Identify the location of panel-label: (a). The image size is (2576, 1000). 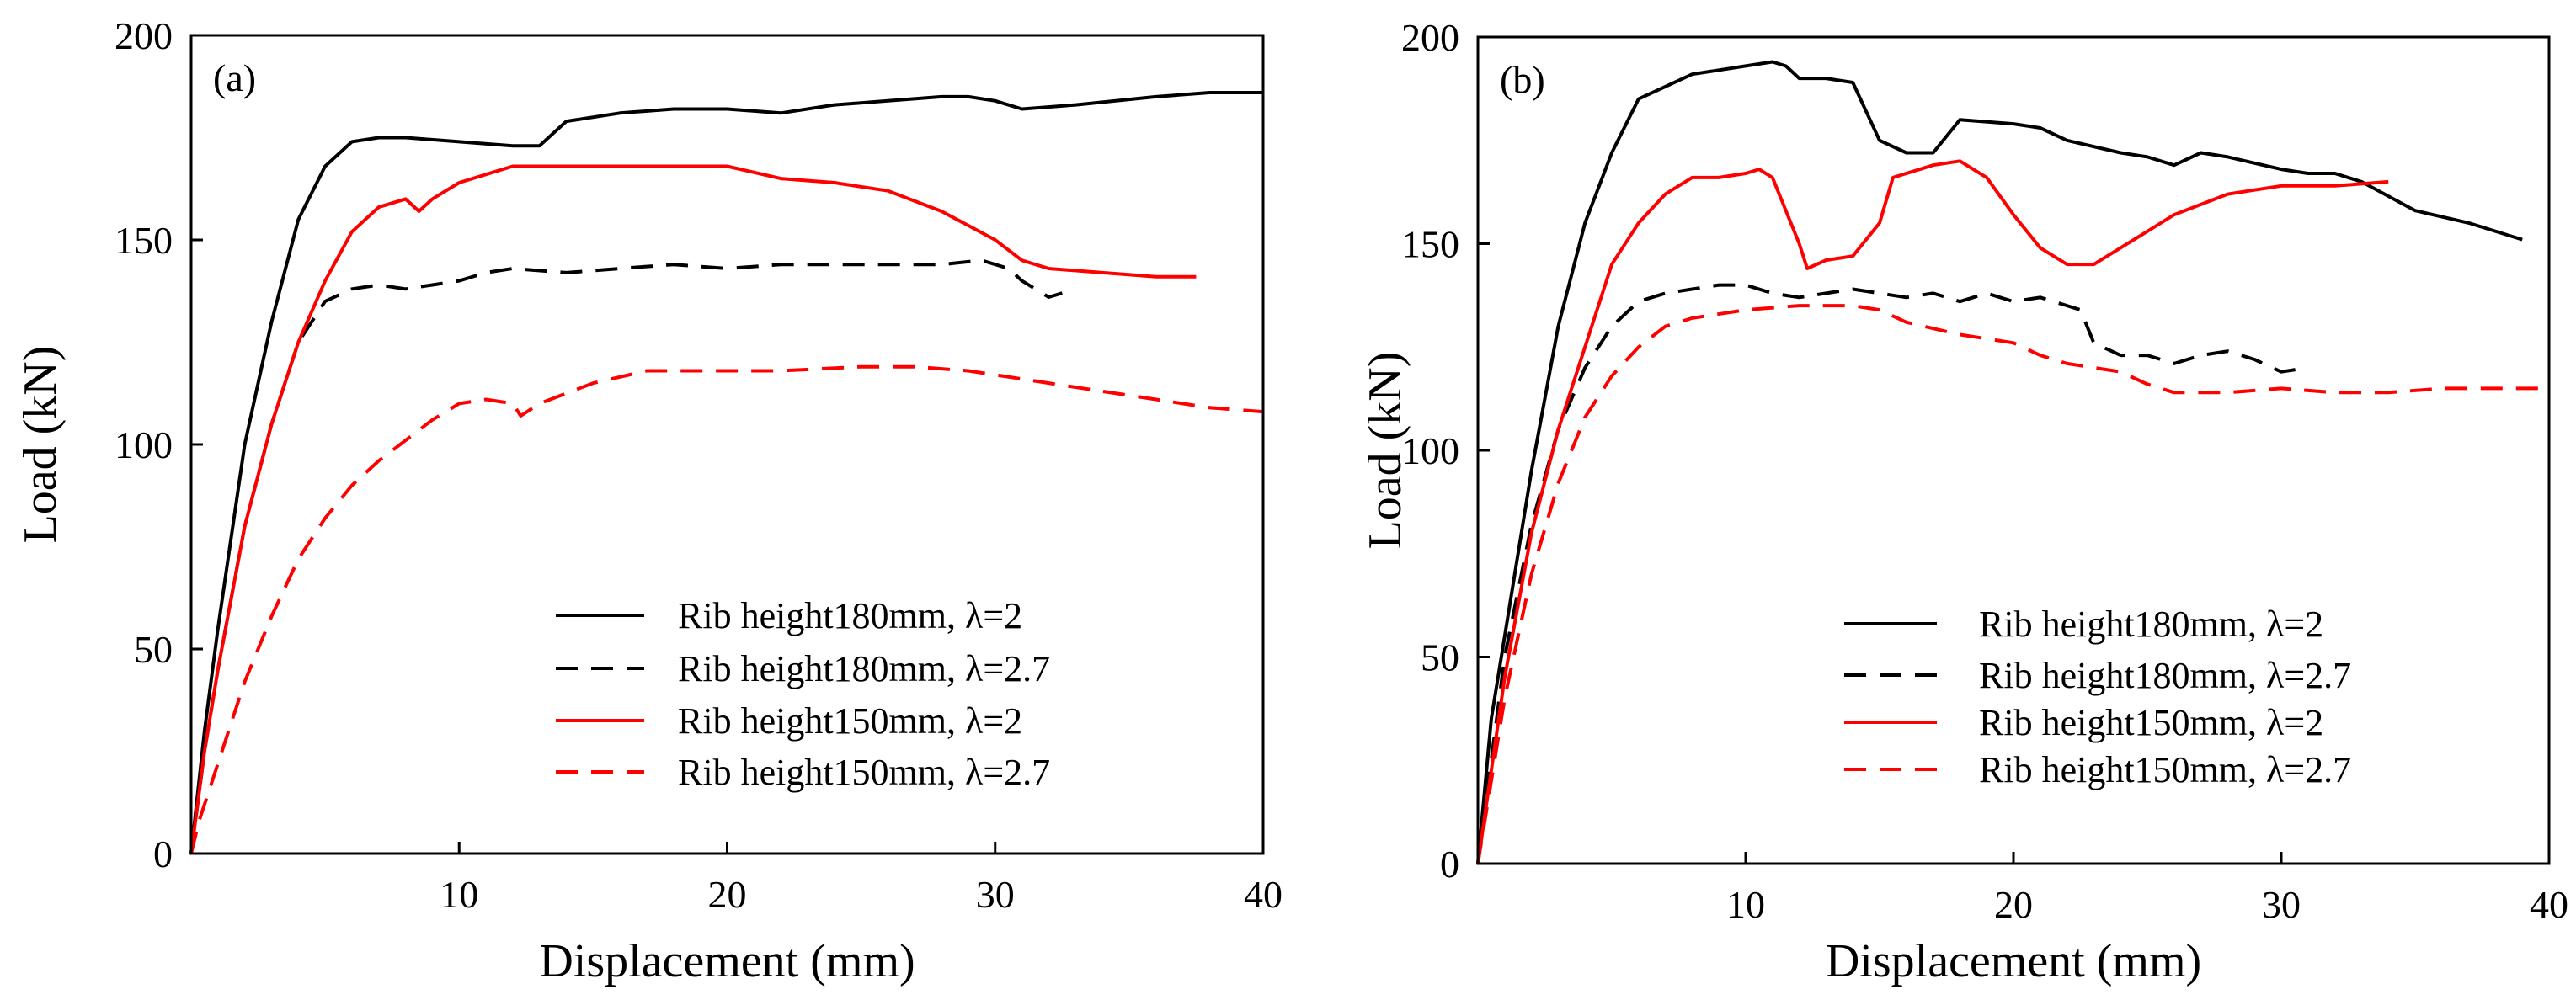
(234, 77).